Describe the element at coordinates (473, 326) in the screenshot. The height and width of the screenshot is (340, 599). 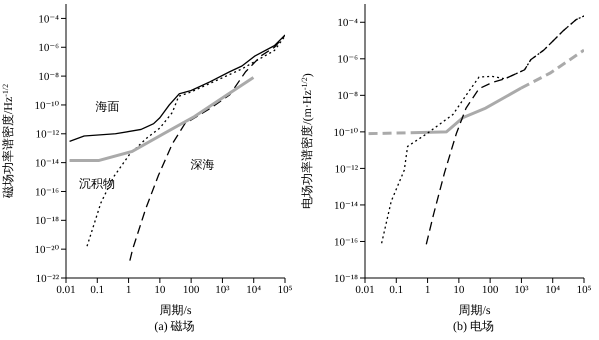
I see `text: (b) 电场` at that location.